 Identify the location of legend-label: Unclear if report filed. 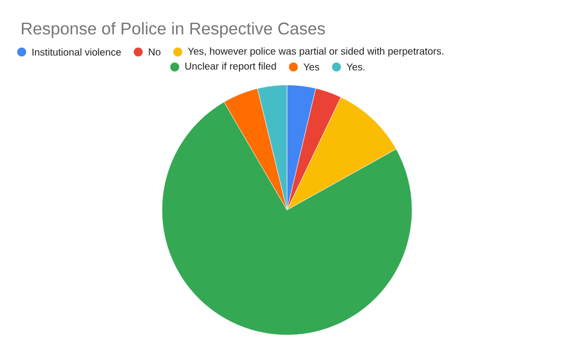
(230, 67).